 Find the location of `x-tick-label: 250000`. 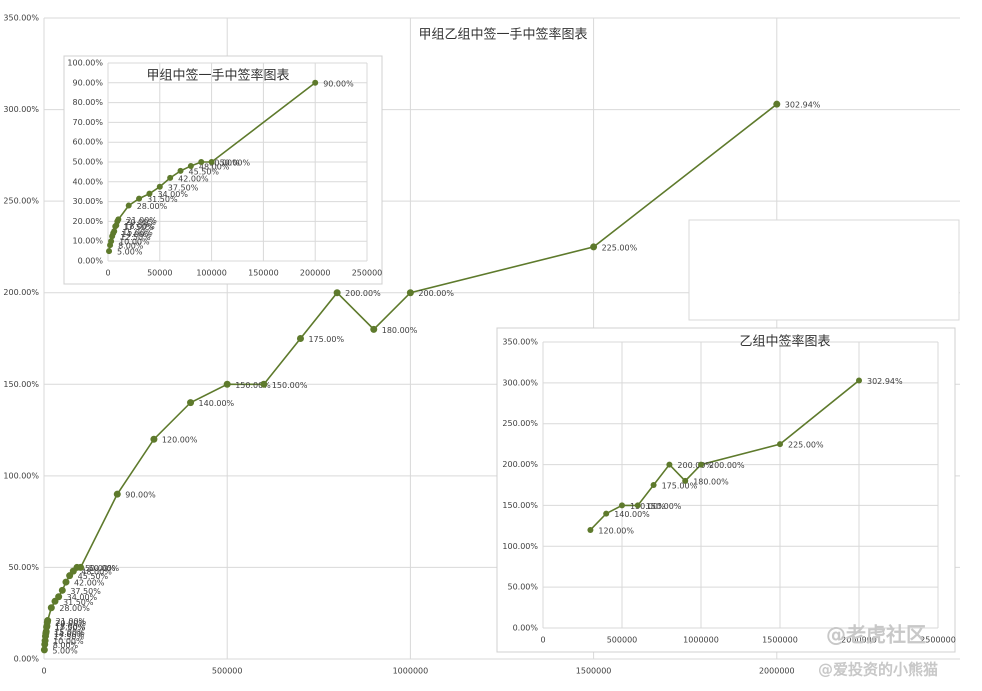

x-tick-label: 250000 is located at coordinates (367, 273).